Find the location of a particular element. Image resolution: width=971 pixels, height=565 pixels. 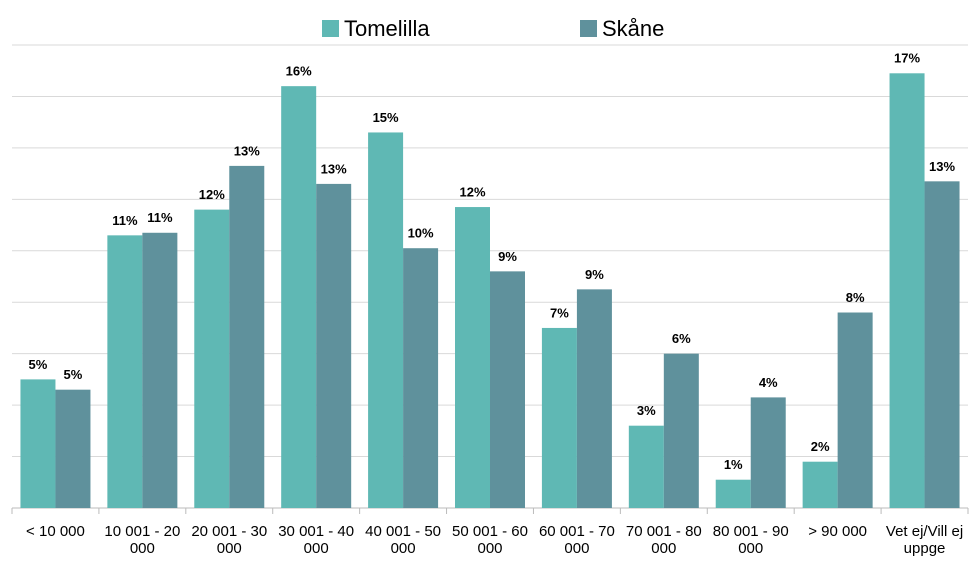

data-label: 16% is located at coordinates (299, 71).